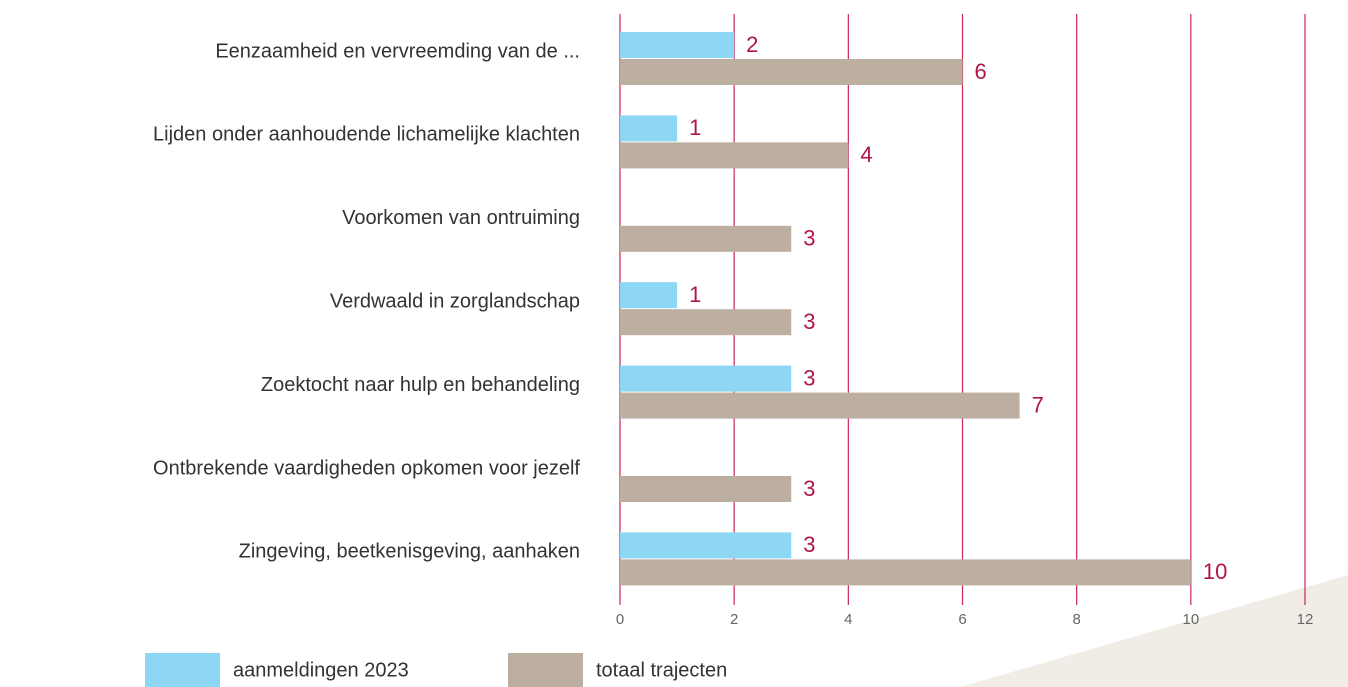 The height and width of the screenshot is (687, 1348). Describe the element at coordinates (1190, 619) in the screenshot. I see `x-tick-label: 10` at that location.